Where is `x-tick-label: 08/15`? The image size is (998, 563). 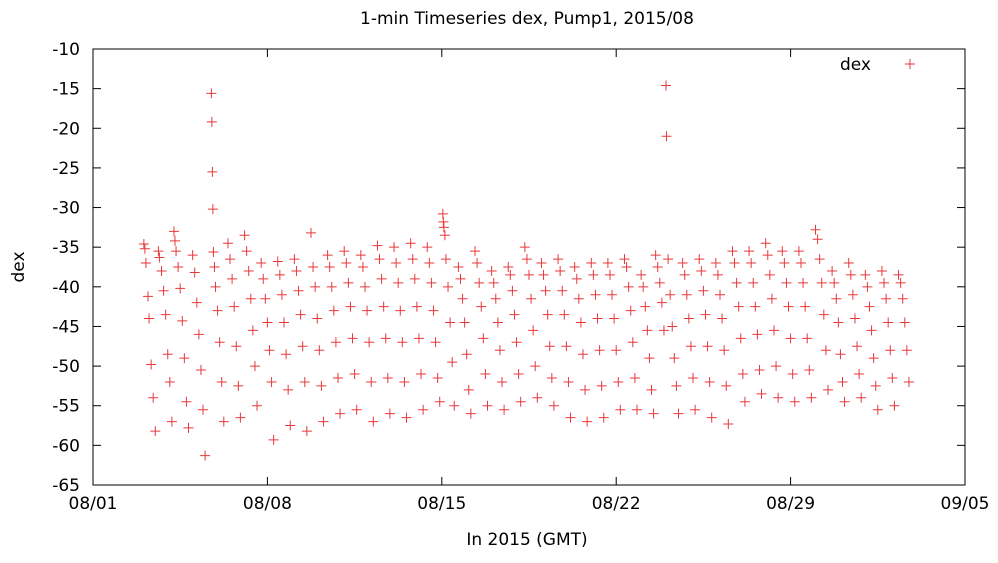
x-tick-label: 08/15 is located at coordinates (441, 504).